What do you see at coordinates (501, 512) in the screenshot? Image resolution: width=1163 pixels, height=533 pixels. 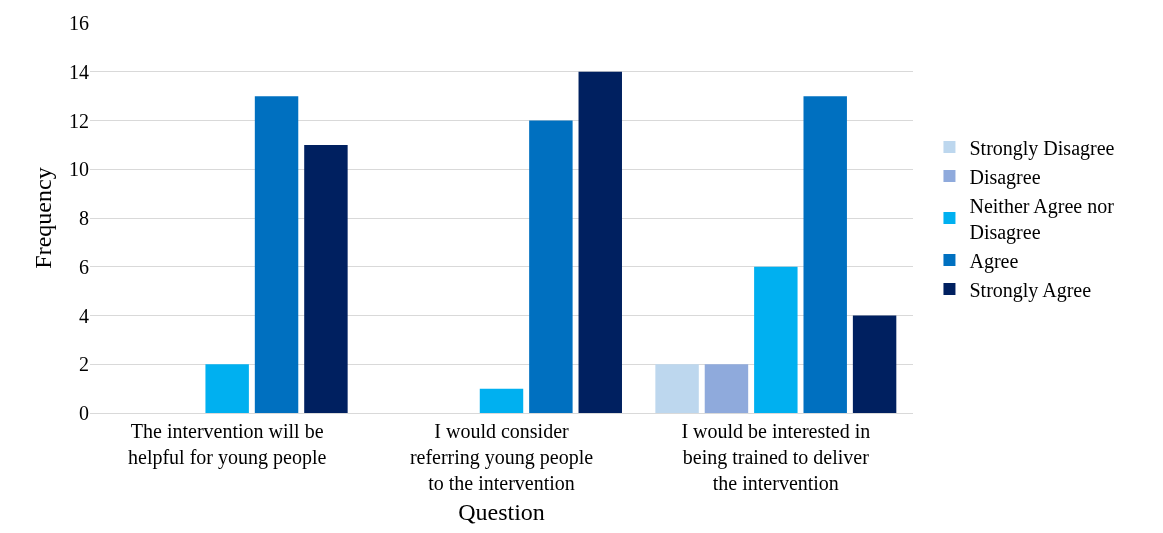 I see `x-axis-title: Question` at bounding box center [501, 512].